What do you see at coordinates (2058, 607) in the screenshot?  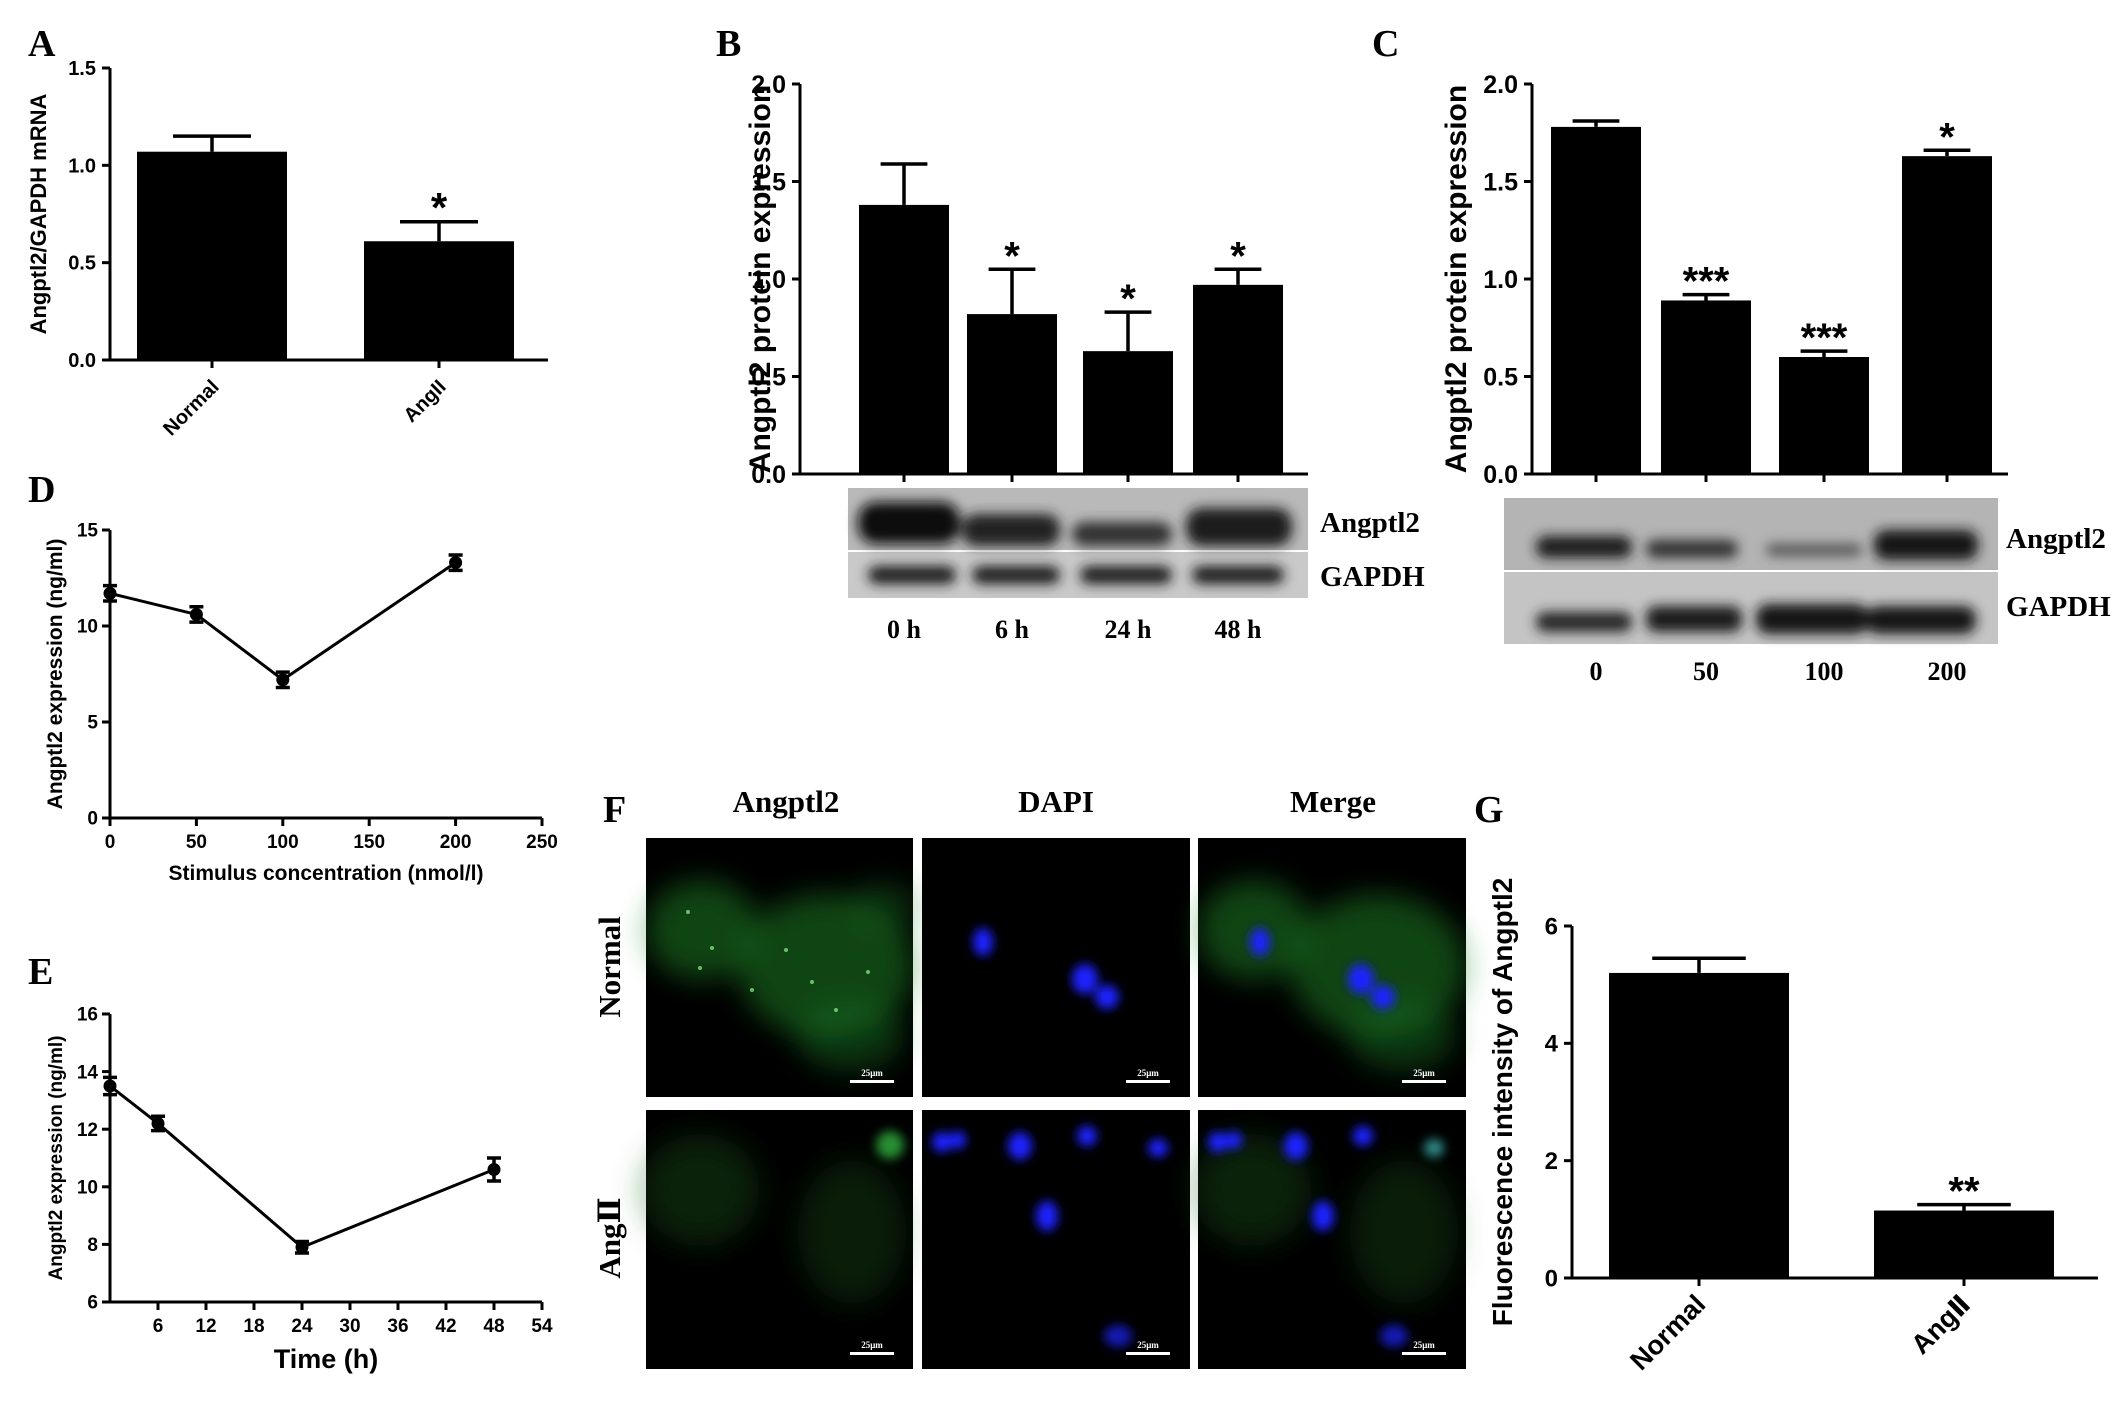 I see `blot-c-label-gapdh: GAPDH` at bounding box center [2058, 607].